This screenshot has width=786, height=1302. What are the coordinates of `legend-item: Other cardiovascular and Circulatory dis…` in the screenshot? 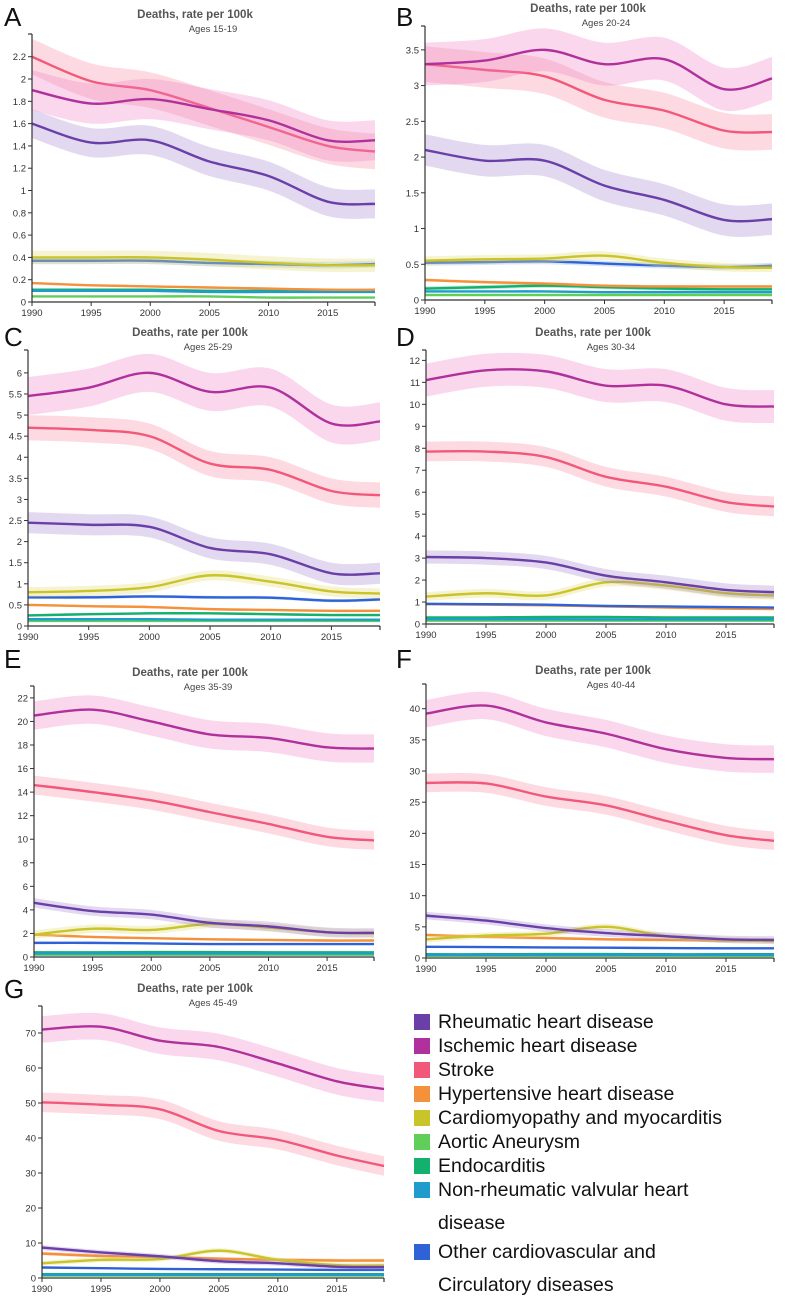 It's located at (599, 1271).